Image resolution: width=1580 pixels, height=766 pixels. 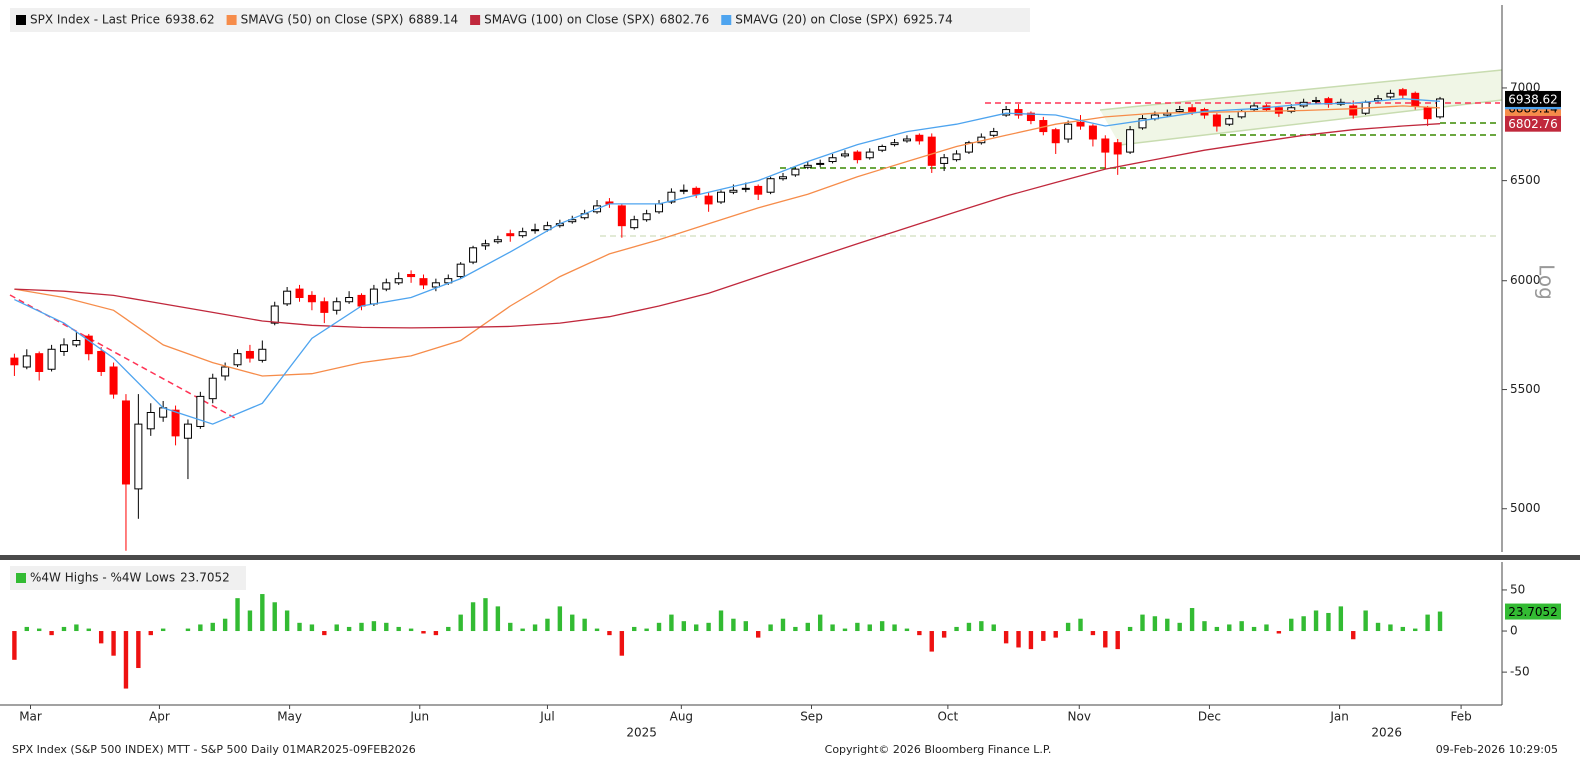 What do you see at coordinates (1547, 282) in the screenshot?
I see `y-axis-title: Log` at bounding box center [1547, 282].